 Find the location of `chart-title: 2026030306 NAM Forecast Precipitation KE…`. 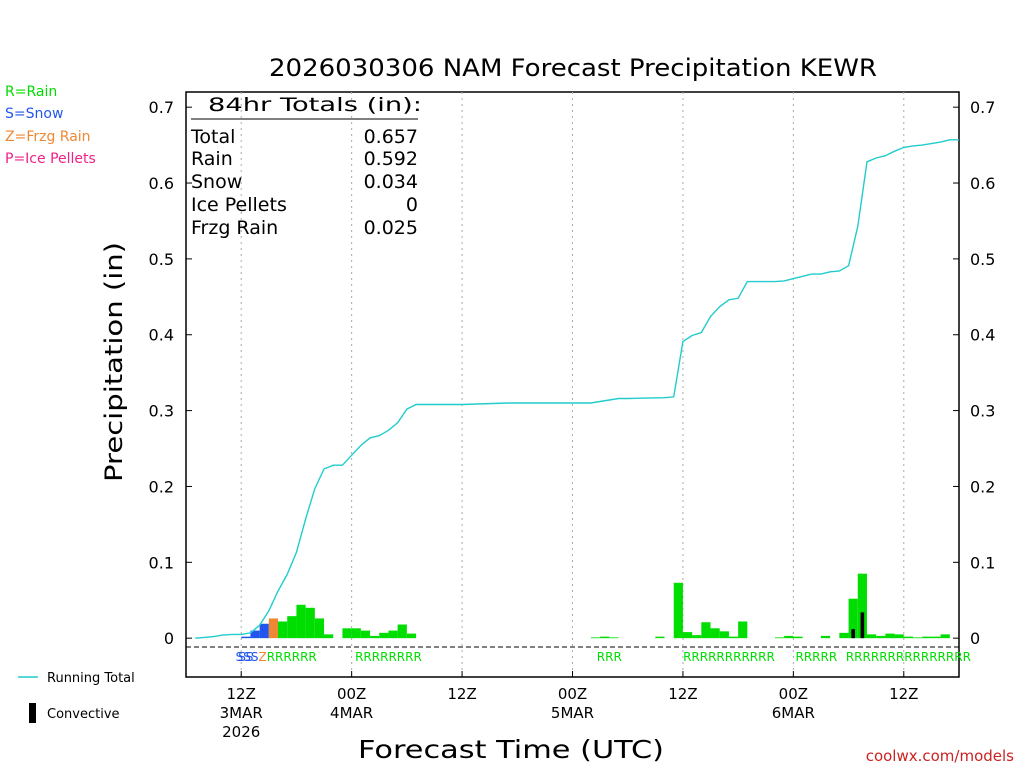

chart-title: 2026030306 NAM Forecast Precipitation KE… is located at coordinates (573, 68).